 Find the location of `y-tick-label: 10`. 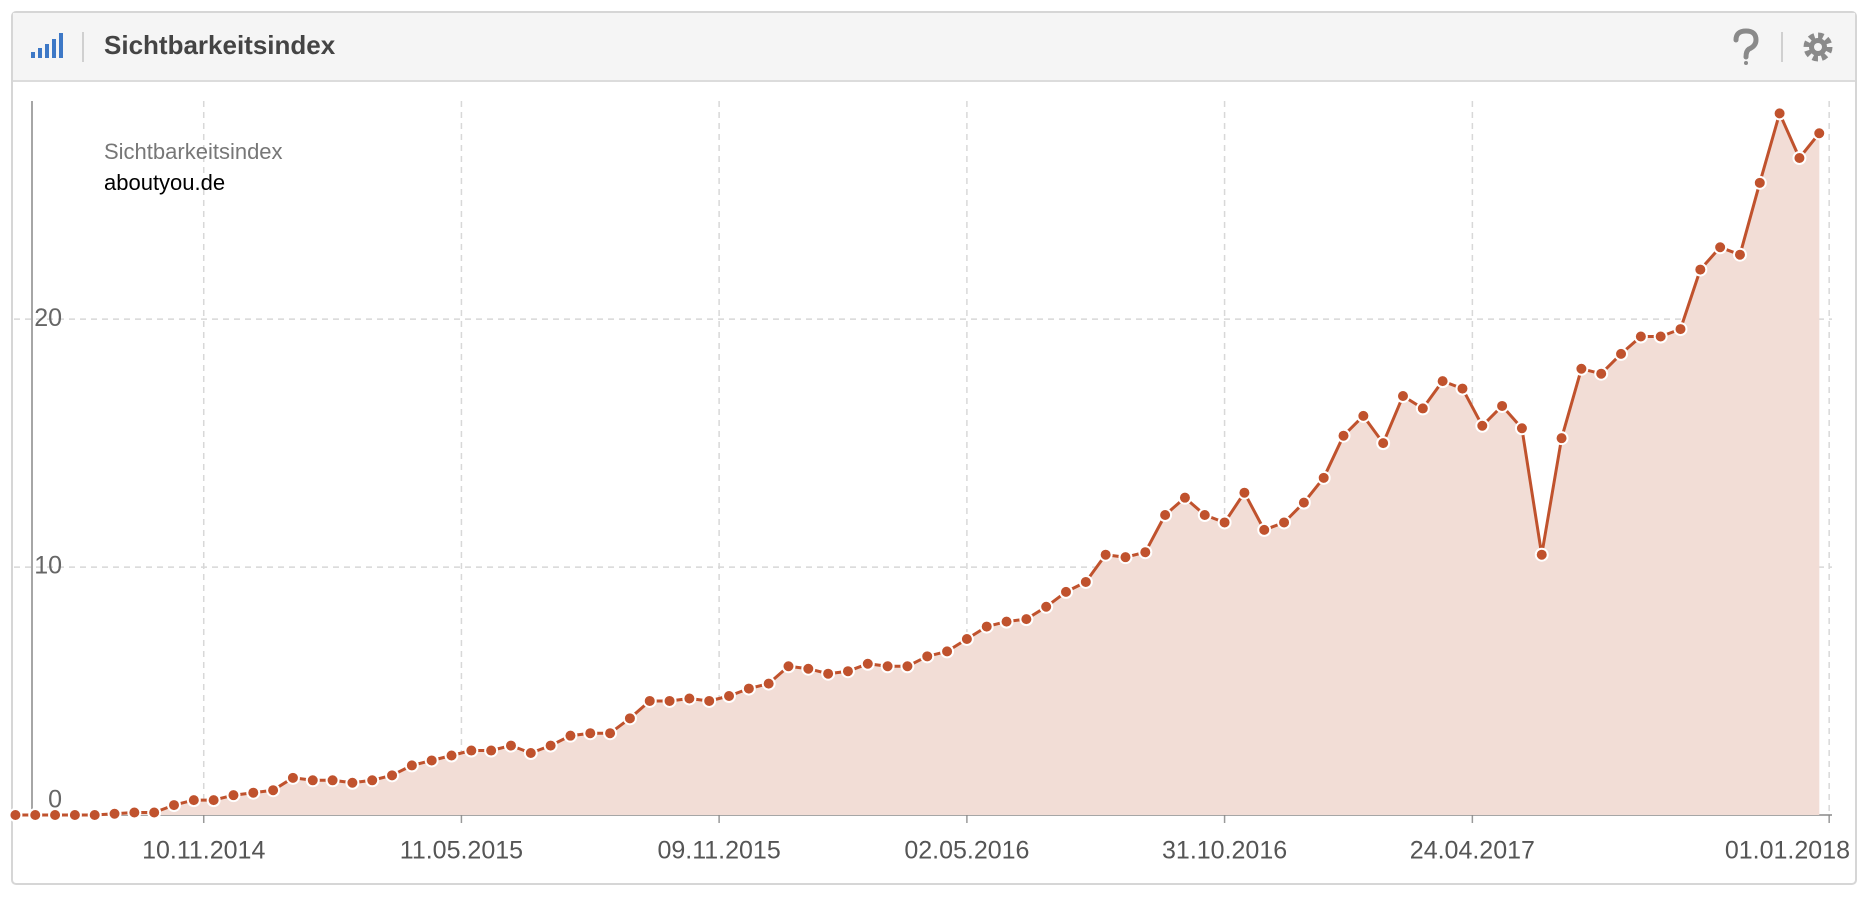

y-tick-label: 10 is located at coordinates (48, 566).